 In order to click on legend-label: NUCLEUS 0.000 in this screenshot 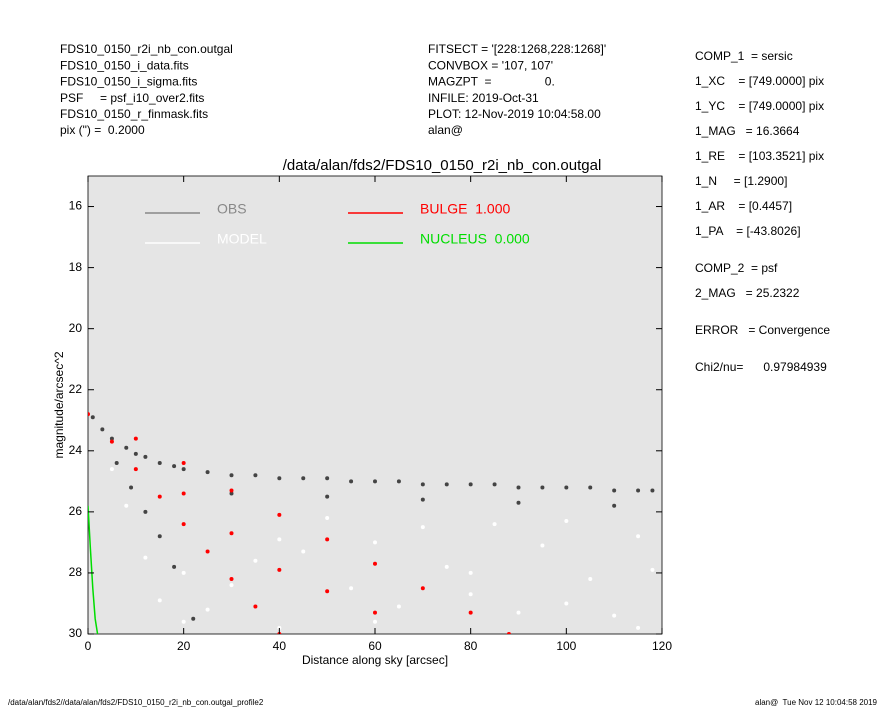, I will do `click(475, 239)`.